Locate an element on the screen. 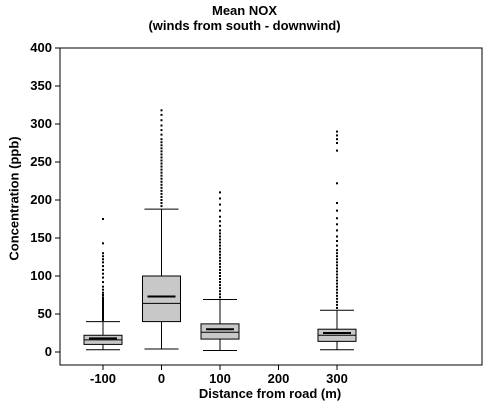 The width and height of the screenshot is (489, 406). y-tick-label: 0 is located at coordinates (48, 351).